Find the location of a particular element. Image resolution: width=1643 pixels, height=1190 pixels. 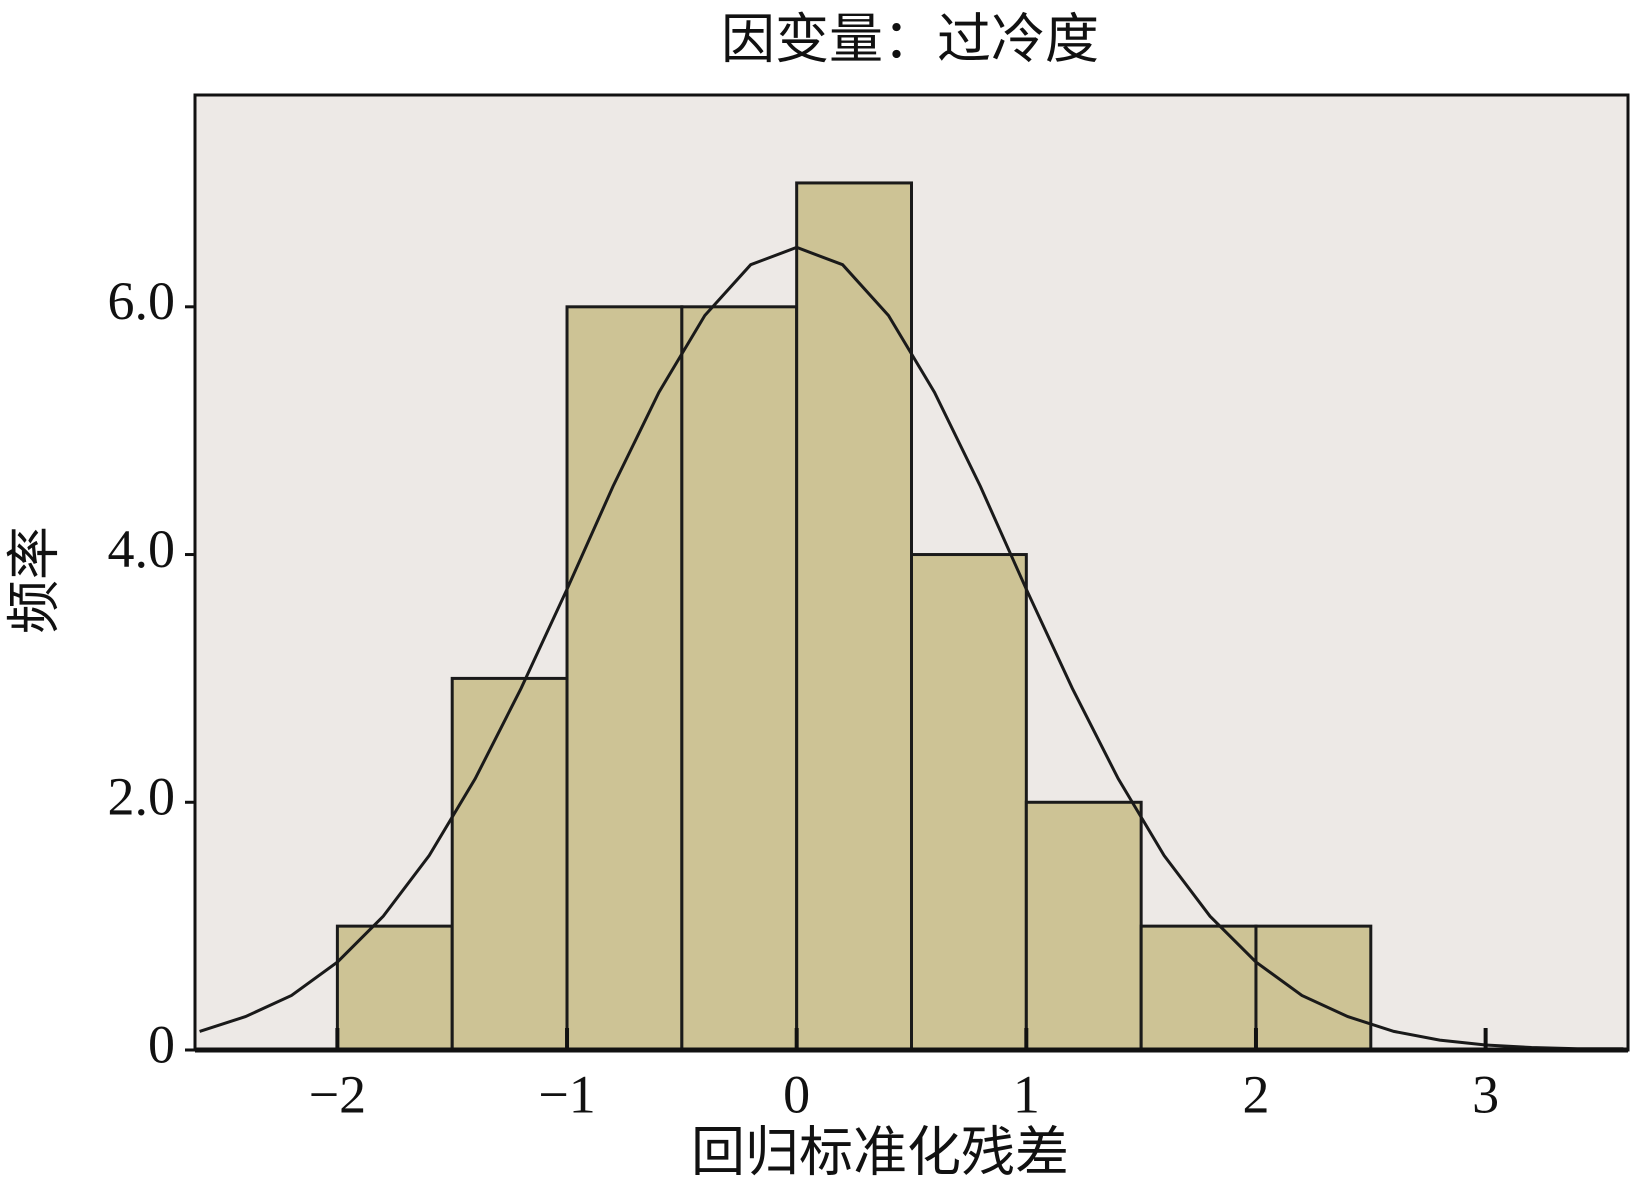

x-tick-label: −2 is located at coordinates (337, 1094).